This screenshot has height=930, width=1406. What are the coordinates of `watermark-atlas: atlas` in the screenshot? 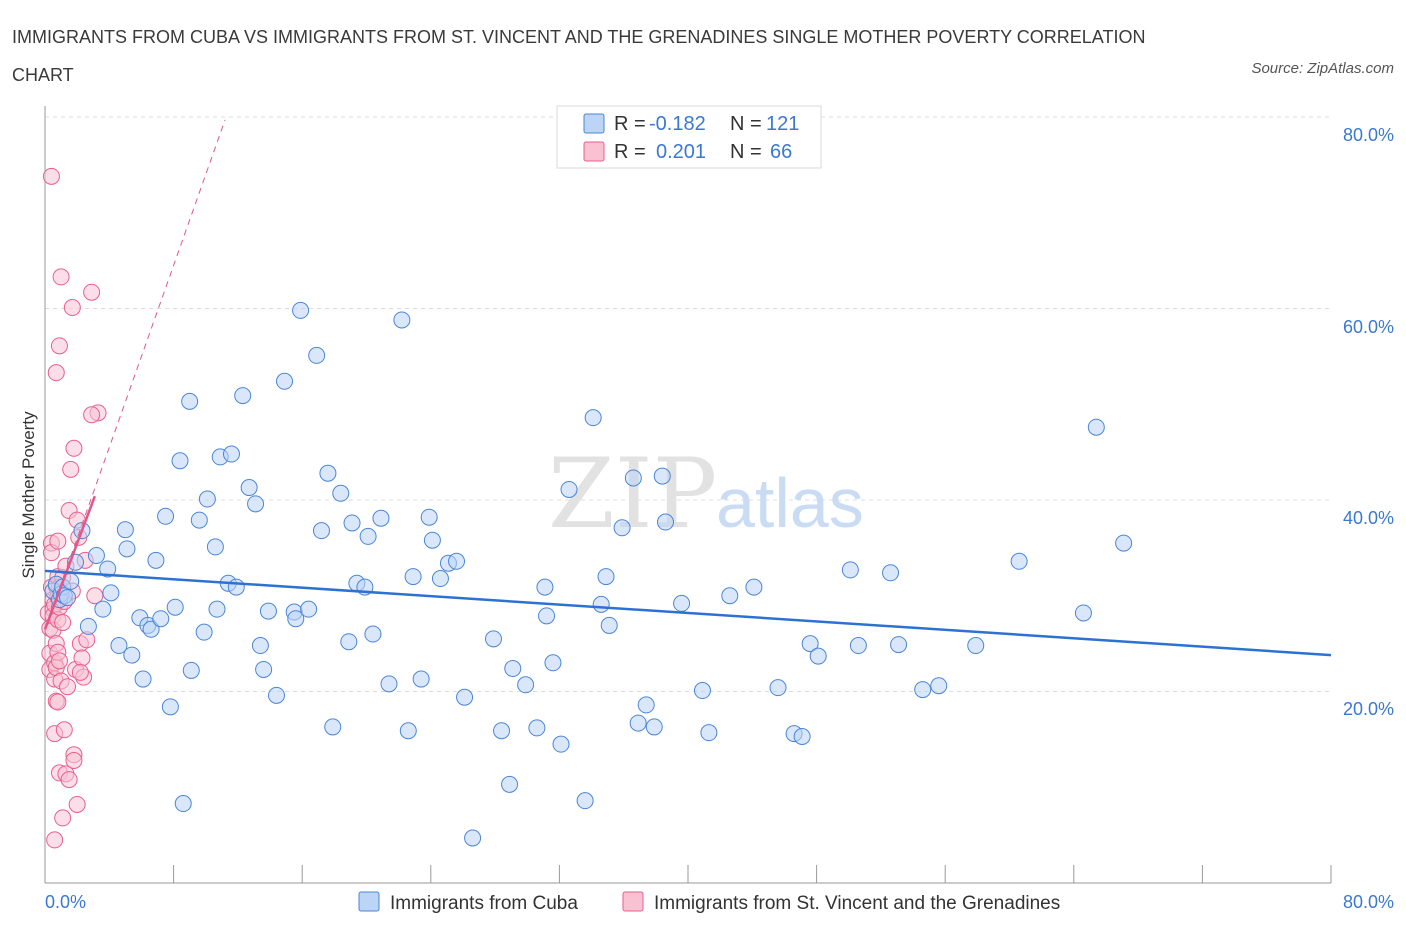 It's located at (790, 503).